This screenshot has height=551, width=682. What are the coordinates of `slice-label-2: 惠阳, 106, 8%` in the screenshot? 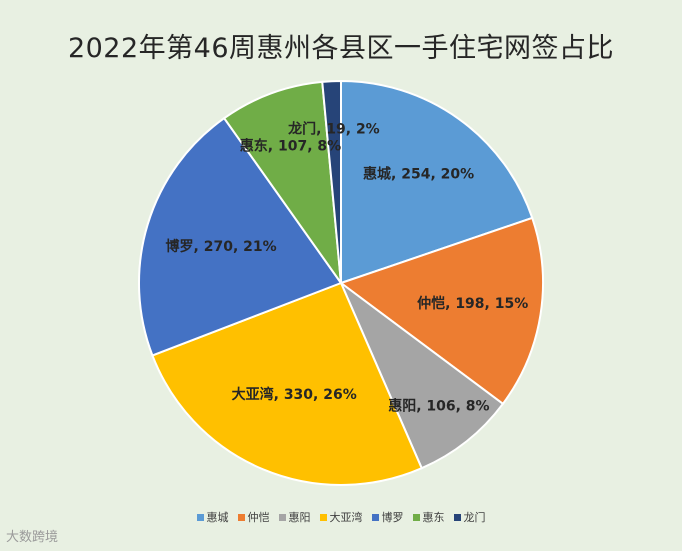 It's located at (438, 406).